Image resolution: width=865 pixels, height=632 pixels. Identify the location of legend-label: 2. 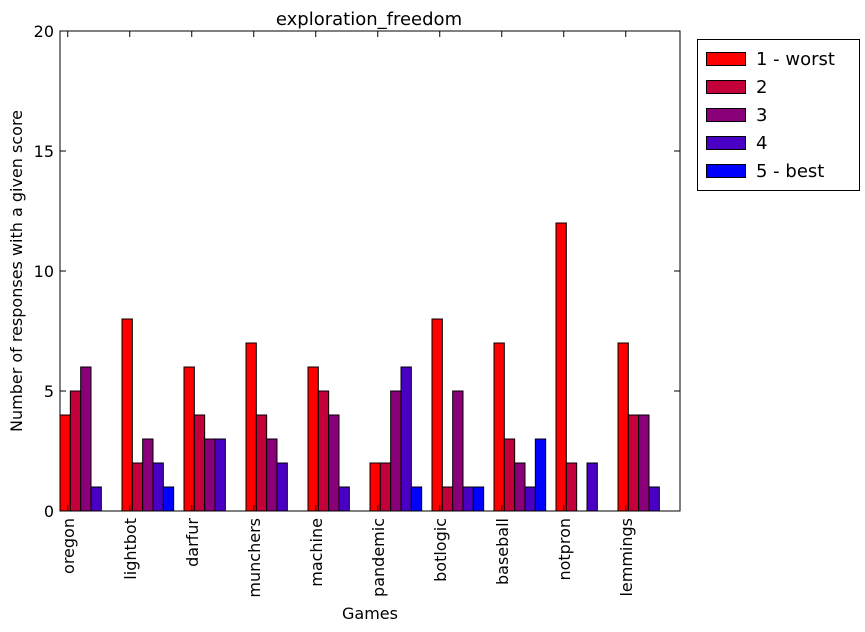
(762, 87).